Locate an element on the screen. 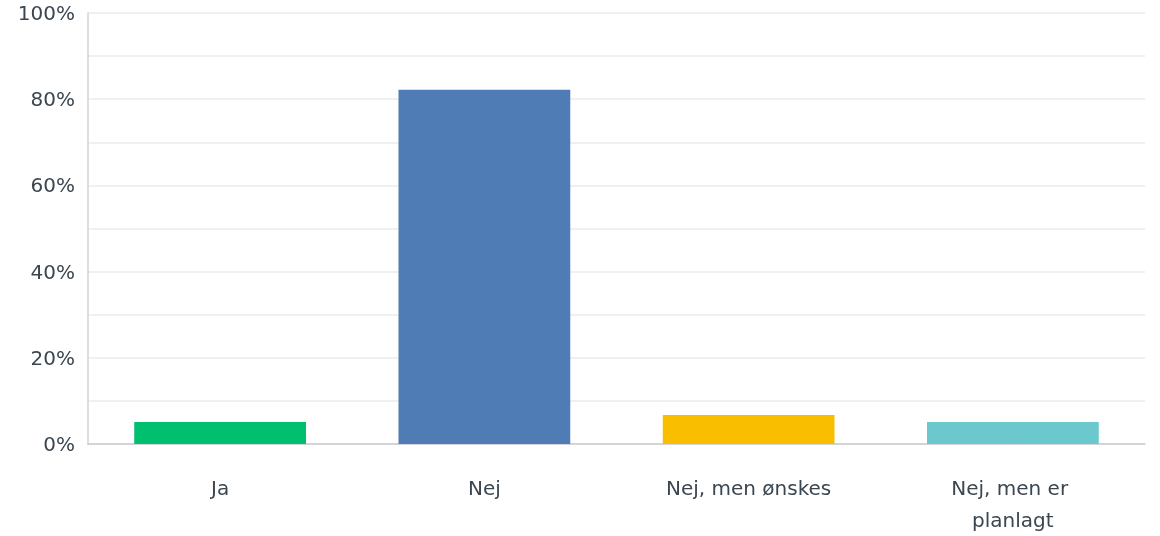  x-tick-label: Nej, men ønskes is located at coordinates (748, 488).